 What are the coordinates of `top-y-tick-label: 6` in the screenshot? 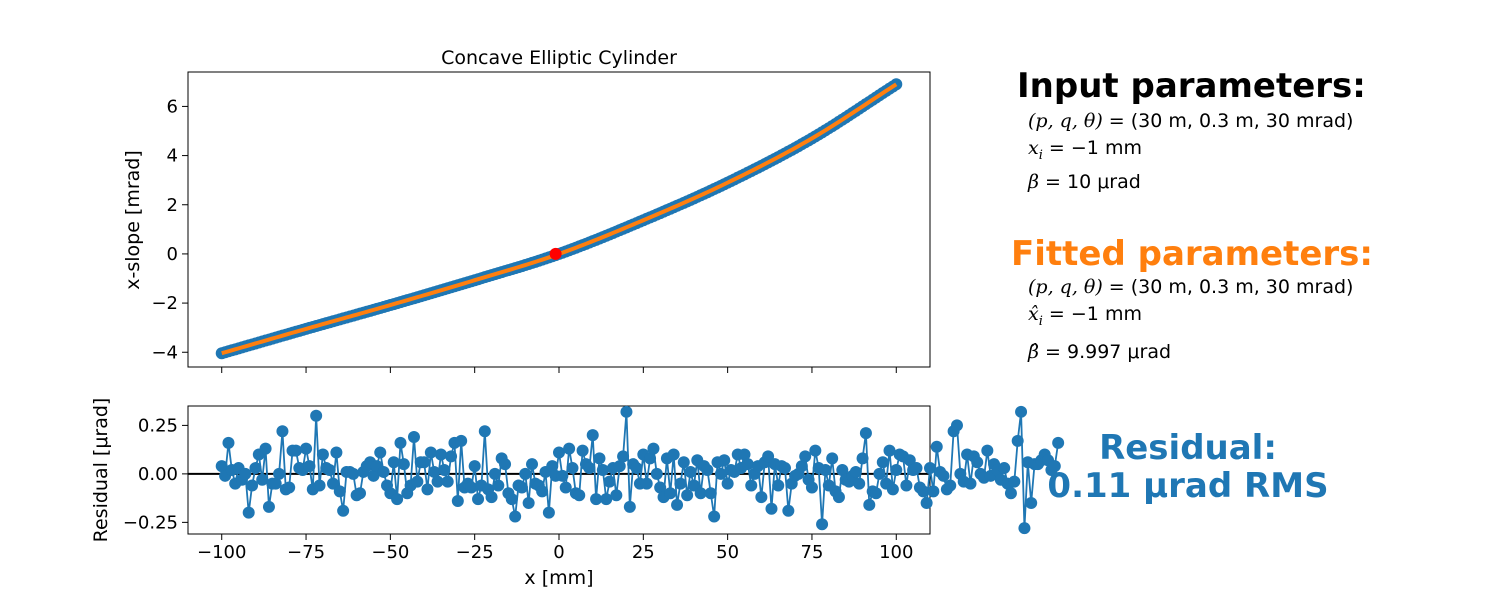 It's located at (172, 106).